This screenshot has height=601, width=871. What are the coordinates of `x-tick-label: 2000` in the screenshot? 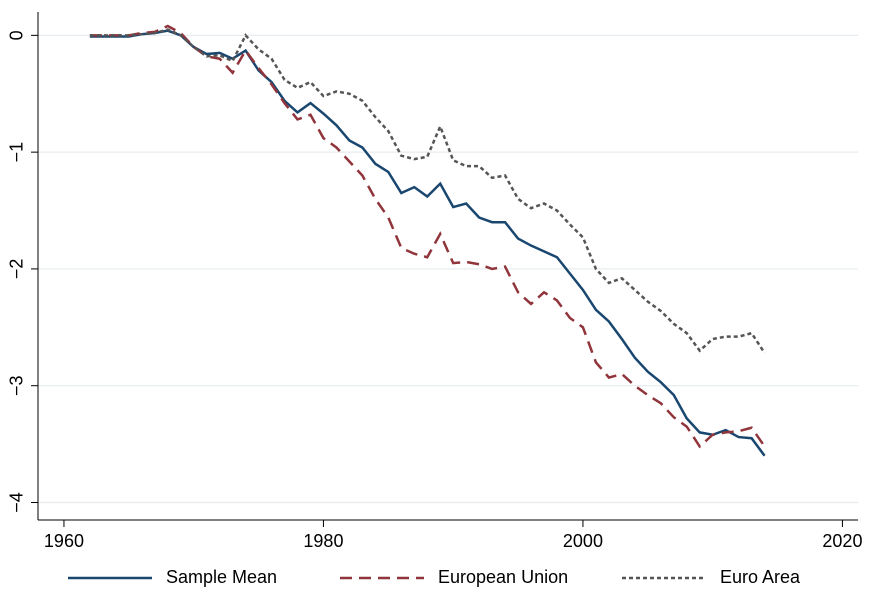 It's located at (583, 541).